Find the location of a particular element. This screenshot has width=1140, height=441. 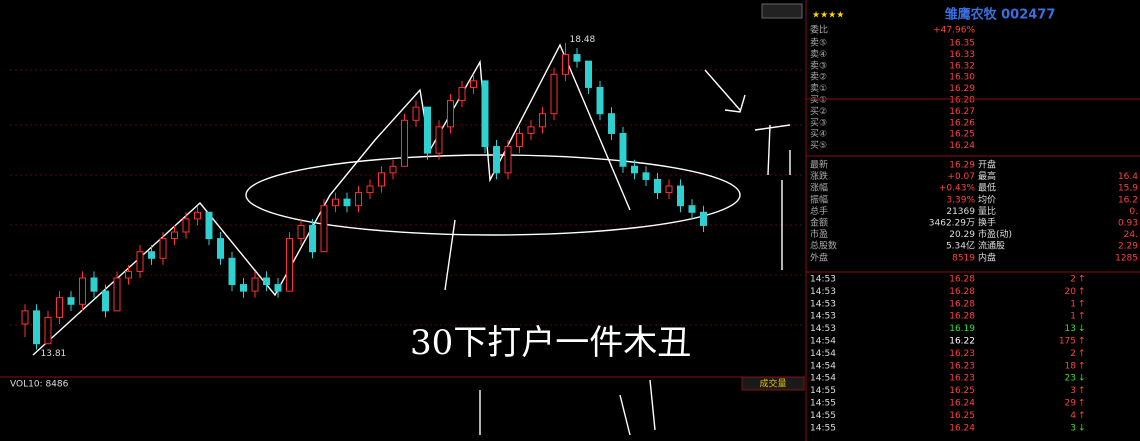

trade-price: 16.24 is located at coordinates (962, 404).